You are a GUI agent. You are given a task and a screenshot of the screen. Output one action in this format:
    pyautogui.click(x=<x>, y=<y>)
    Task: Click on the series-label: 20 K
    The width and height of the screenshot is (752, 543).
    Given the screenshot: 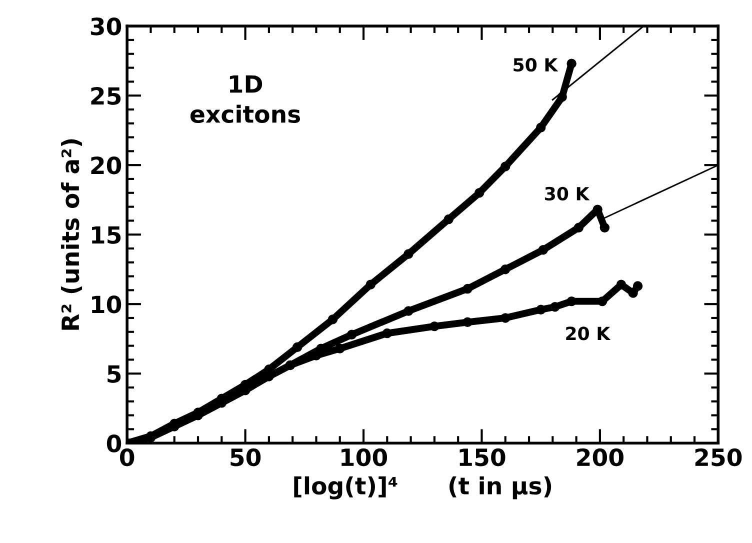 What is the action you would take?
    pyautogui.click(x=588, y=333)
    